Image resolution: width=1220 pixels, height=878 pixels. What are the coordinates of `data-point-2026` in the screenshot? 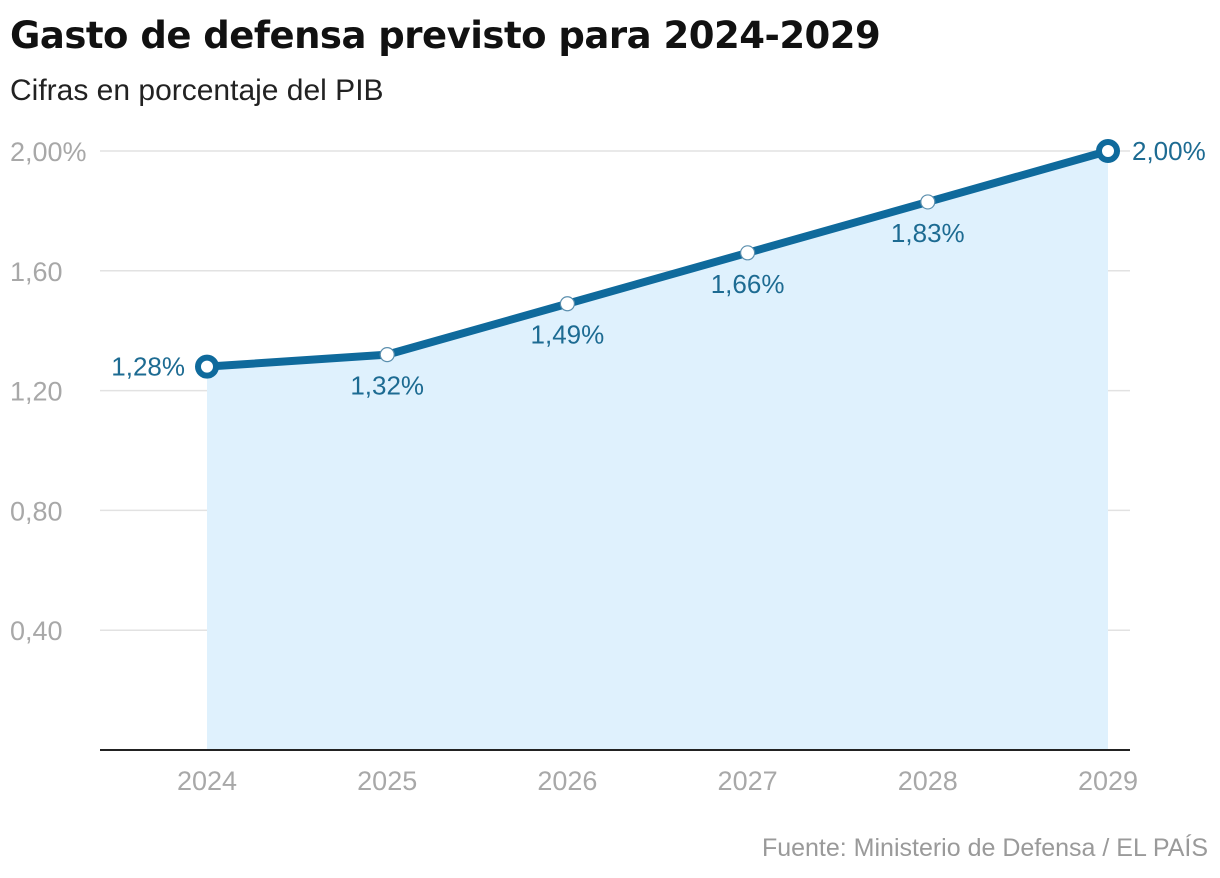 It's located at (567, 304).